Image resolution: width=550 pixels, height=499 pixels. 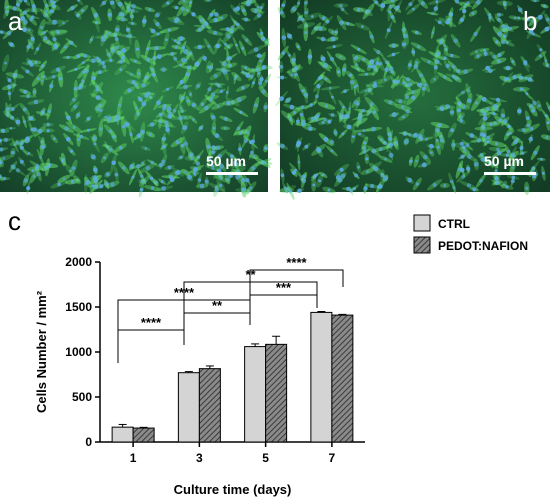 What do you see at coordinates (454, 224) in the screenshot?
I see `legend-label-ctrl: CTRL` at bounding box center [454, 224].